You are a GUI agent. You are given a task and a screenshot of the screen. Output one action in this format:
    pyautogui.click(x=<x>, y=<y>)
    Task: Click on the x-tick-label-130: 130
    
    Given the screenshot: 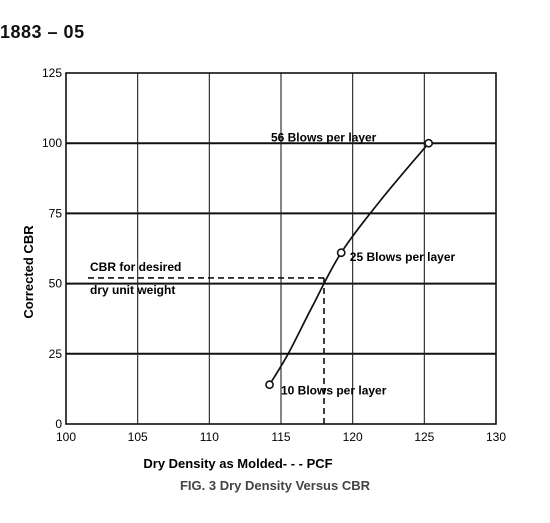 What is the action you would take?
    pyautogui.click(x=496, y=437)
    